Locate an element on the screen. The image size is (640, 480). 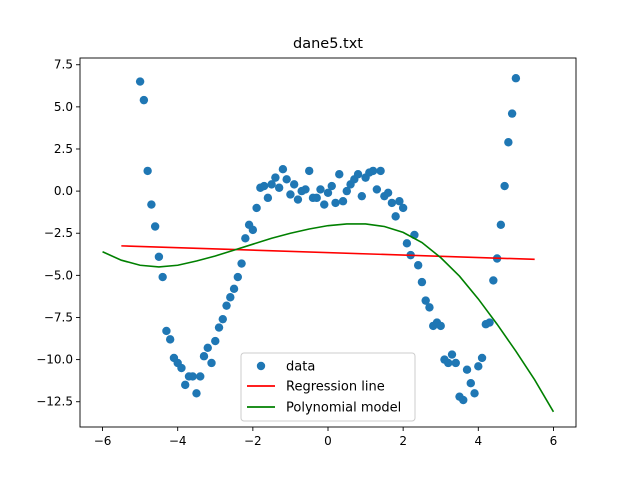
y-tick-label: 7.5 is located at coordinates (63, 65).